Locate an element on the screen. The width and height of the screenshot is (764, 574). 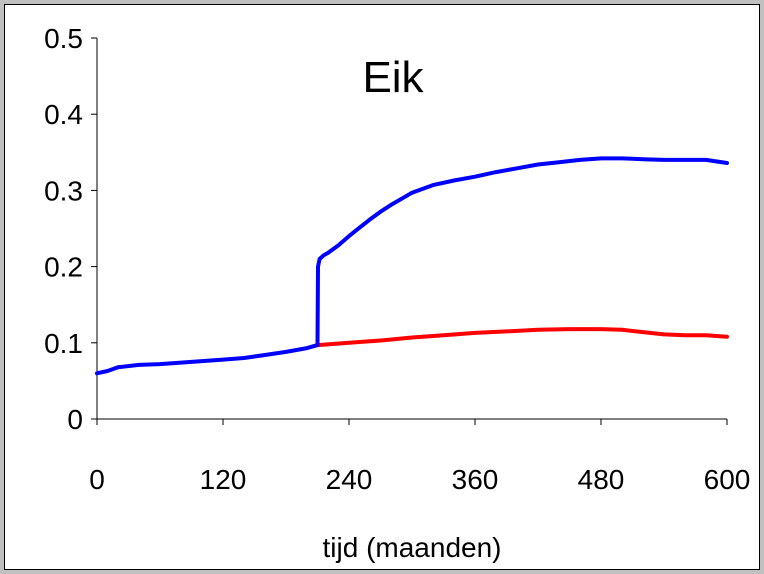
x-axis-title: tijd (maanden) is located at coordinates (412, 547).